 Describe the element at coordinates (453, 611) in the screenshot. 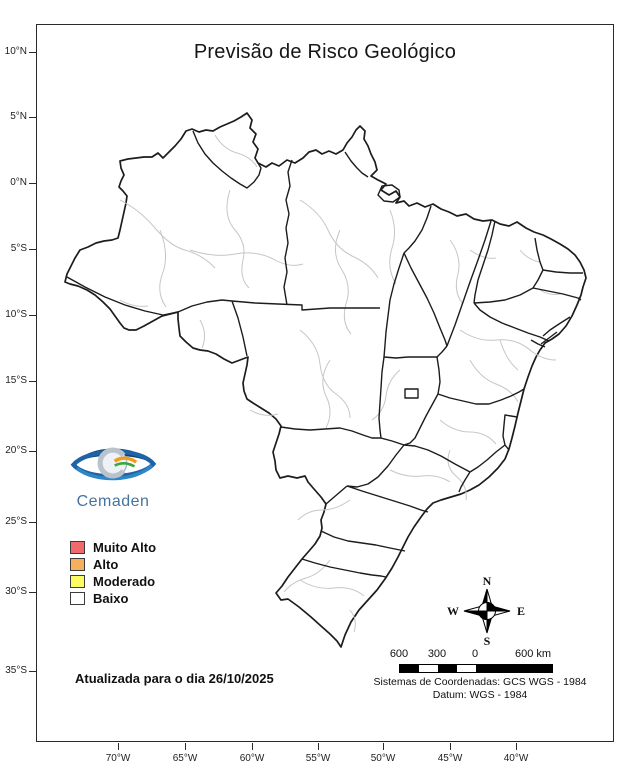

I see `compass-west-label: W` at that location.